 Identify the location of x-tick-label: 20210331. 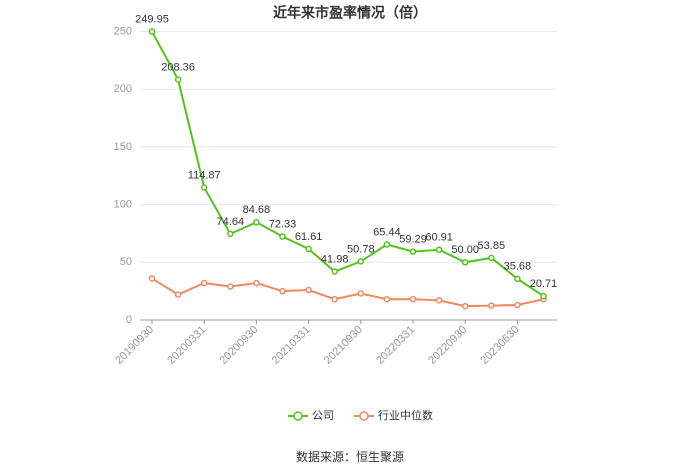
(291, 345).